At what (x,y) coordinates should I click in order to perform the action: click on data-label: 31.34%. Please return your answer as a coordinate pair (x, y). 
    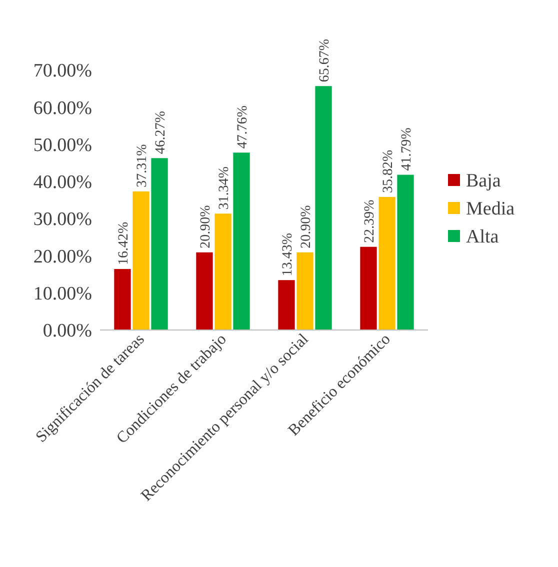
    Looking at the image, I should click on (224, 188).